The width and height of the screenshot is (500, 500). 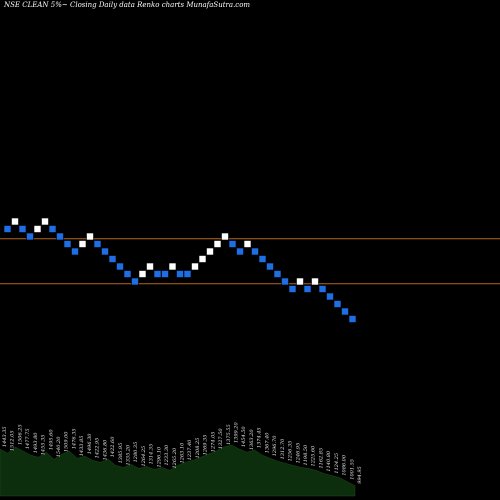 What do you see at coordinates (337, 463) in the screenshot?
I see `price-label: 1124.25` at bounding box center [337, 463].